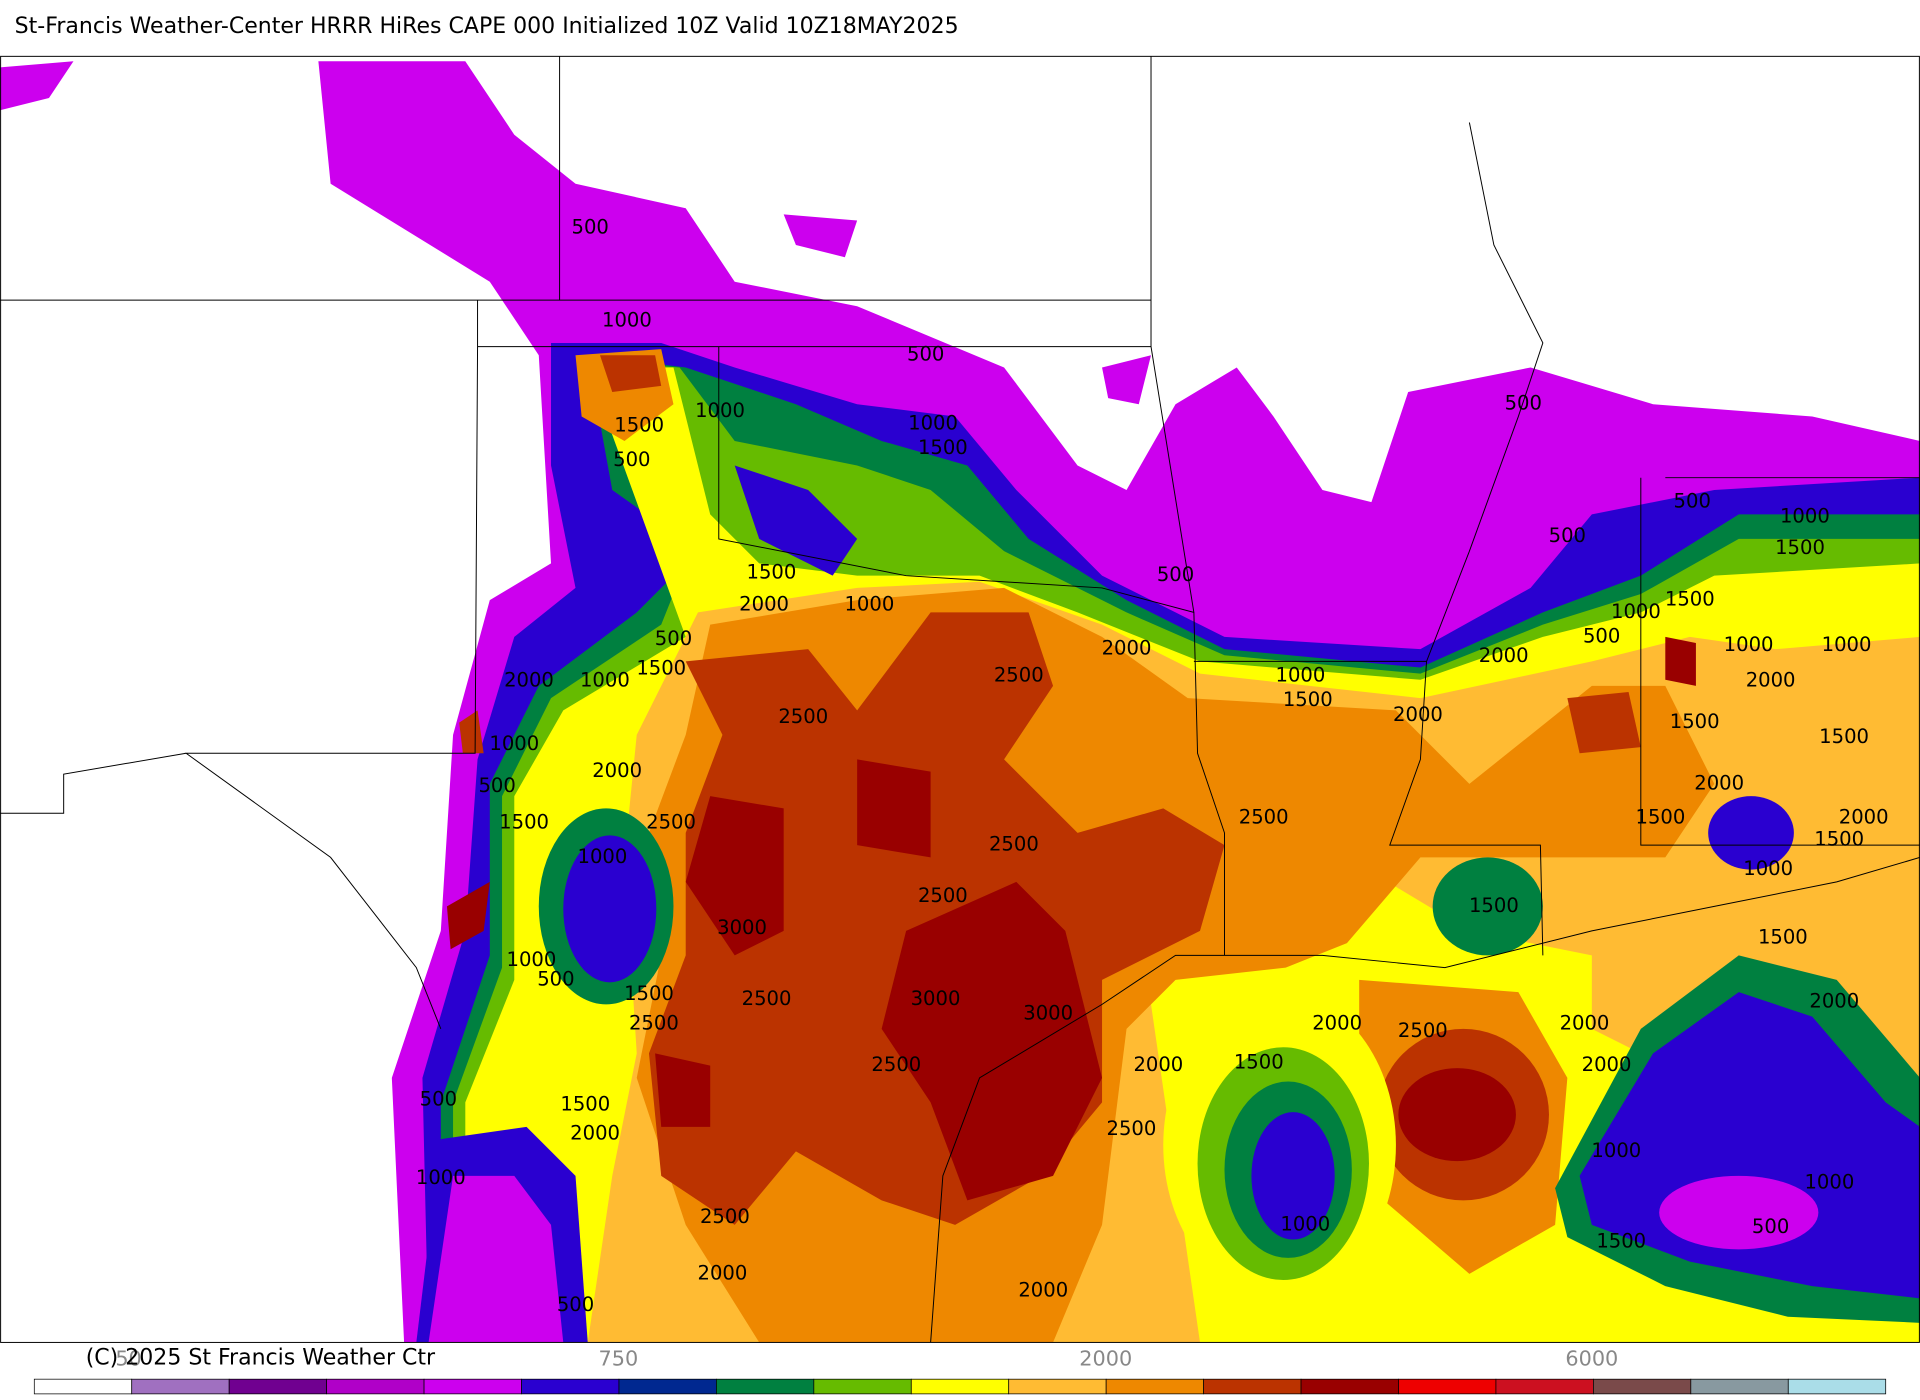  I want to click on cape-red, so click(1457, 1115).